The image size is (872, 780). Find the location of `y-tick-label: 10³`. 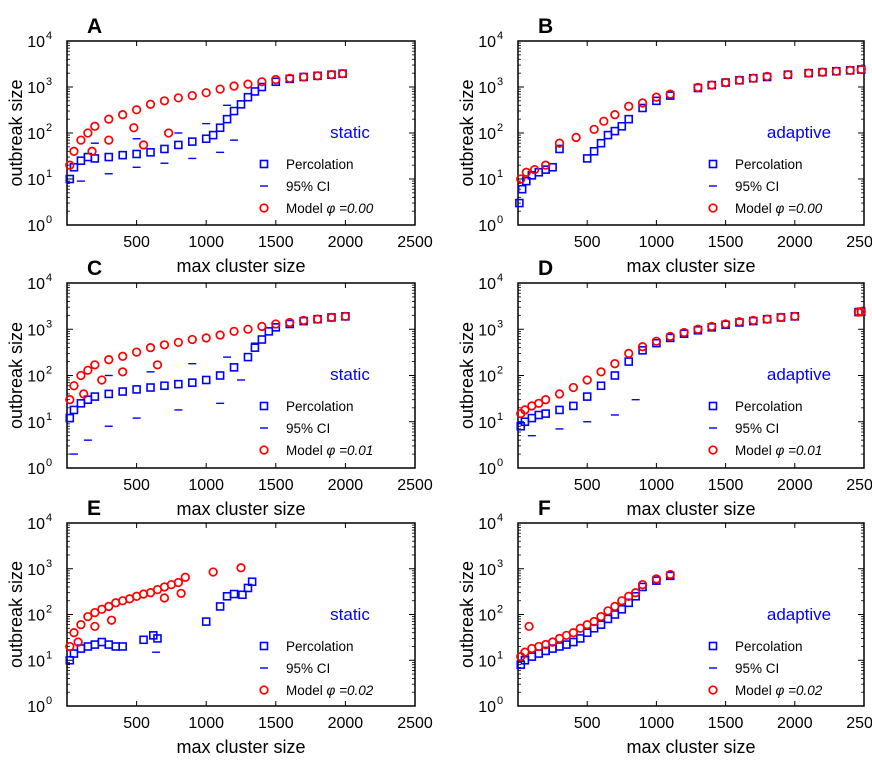

y-tick-label: 10³ is located at coordinates (39, 568).